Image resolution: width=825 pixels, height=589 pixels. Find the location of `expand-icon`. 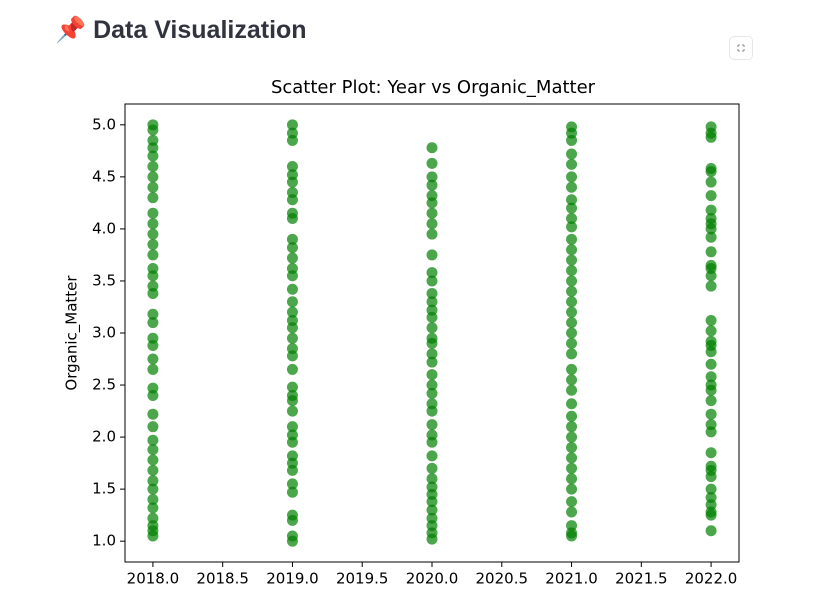

expand-icon is located at coordinates (741, 48).